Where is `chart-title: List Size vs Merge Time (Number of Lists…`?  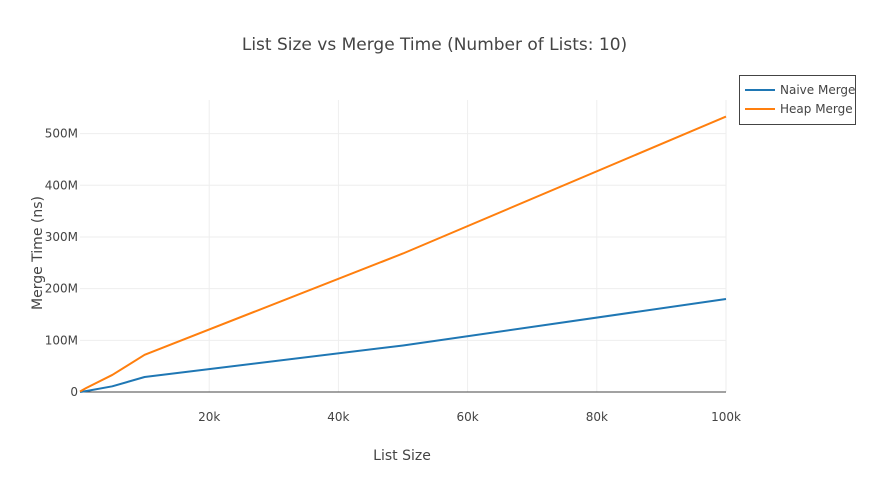
chart-title: List Size vs Merge Time (Number of Lists… is located at coordinates (434, 45).